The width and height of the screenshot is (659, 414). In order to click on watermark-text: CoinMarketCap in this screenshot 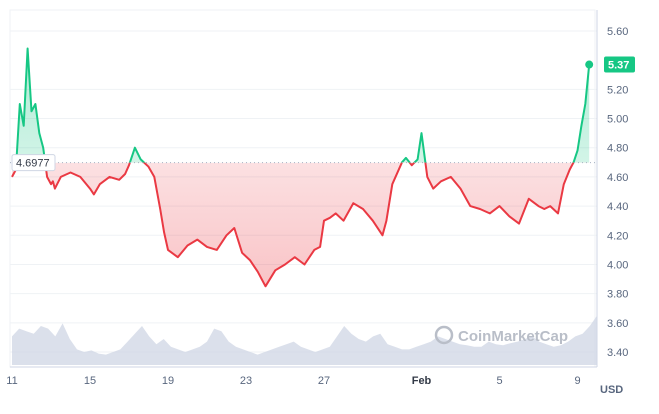, I will do `click(513, 336)`.